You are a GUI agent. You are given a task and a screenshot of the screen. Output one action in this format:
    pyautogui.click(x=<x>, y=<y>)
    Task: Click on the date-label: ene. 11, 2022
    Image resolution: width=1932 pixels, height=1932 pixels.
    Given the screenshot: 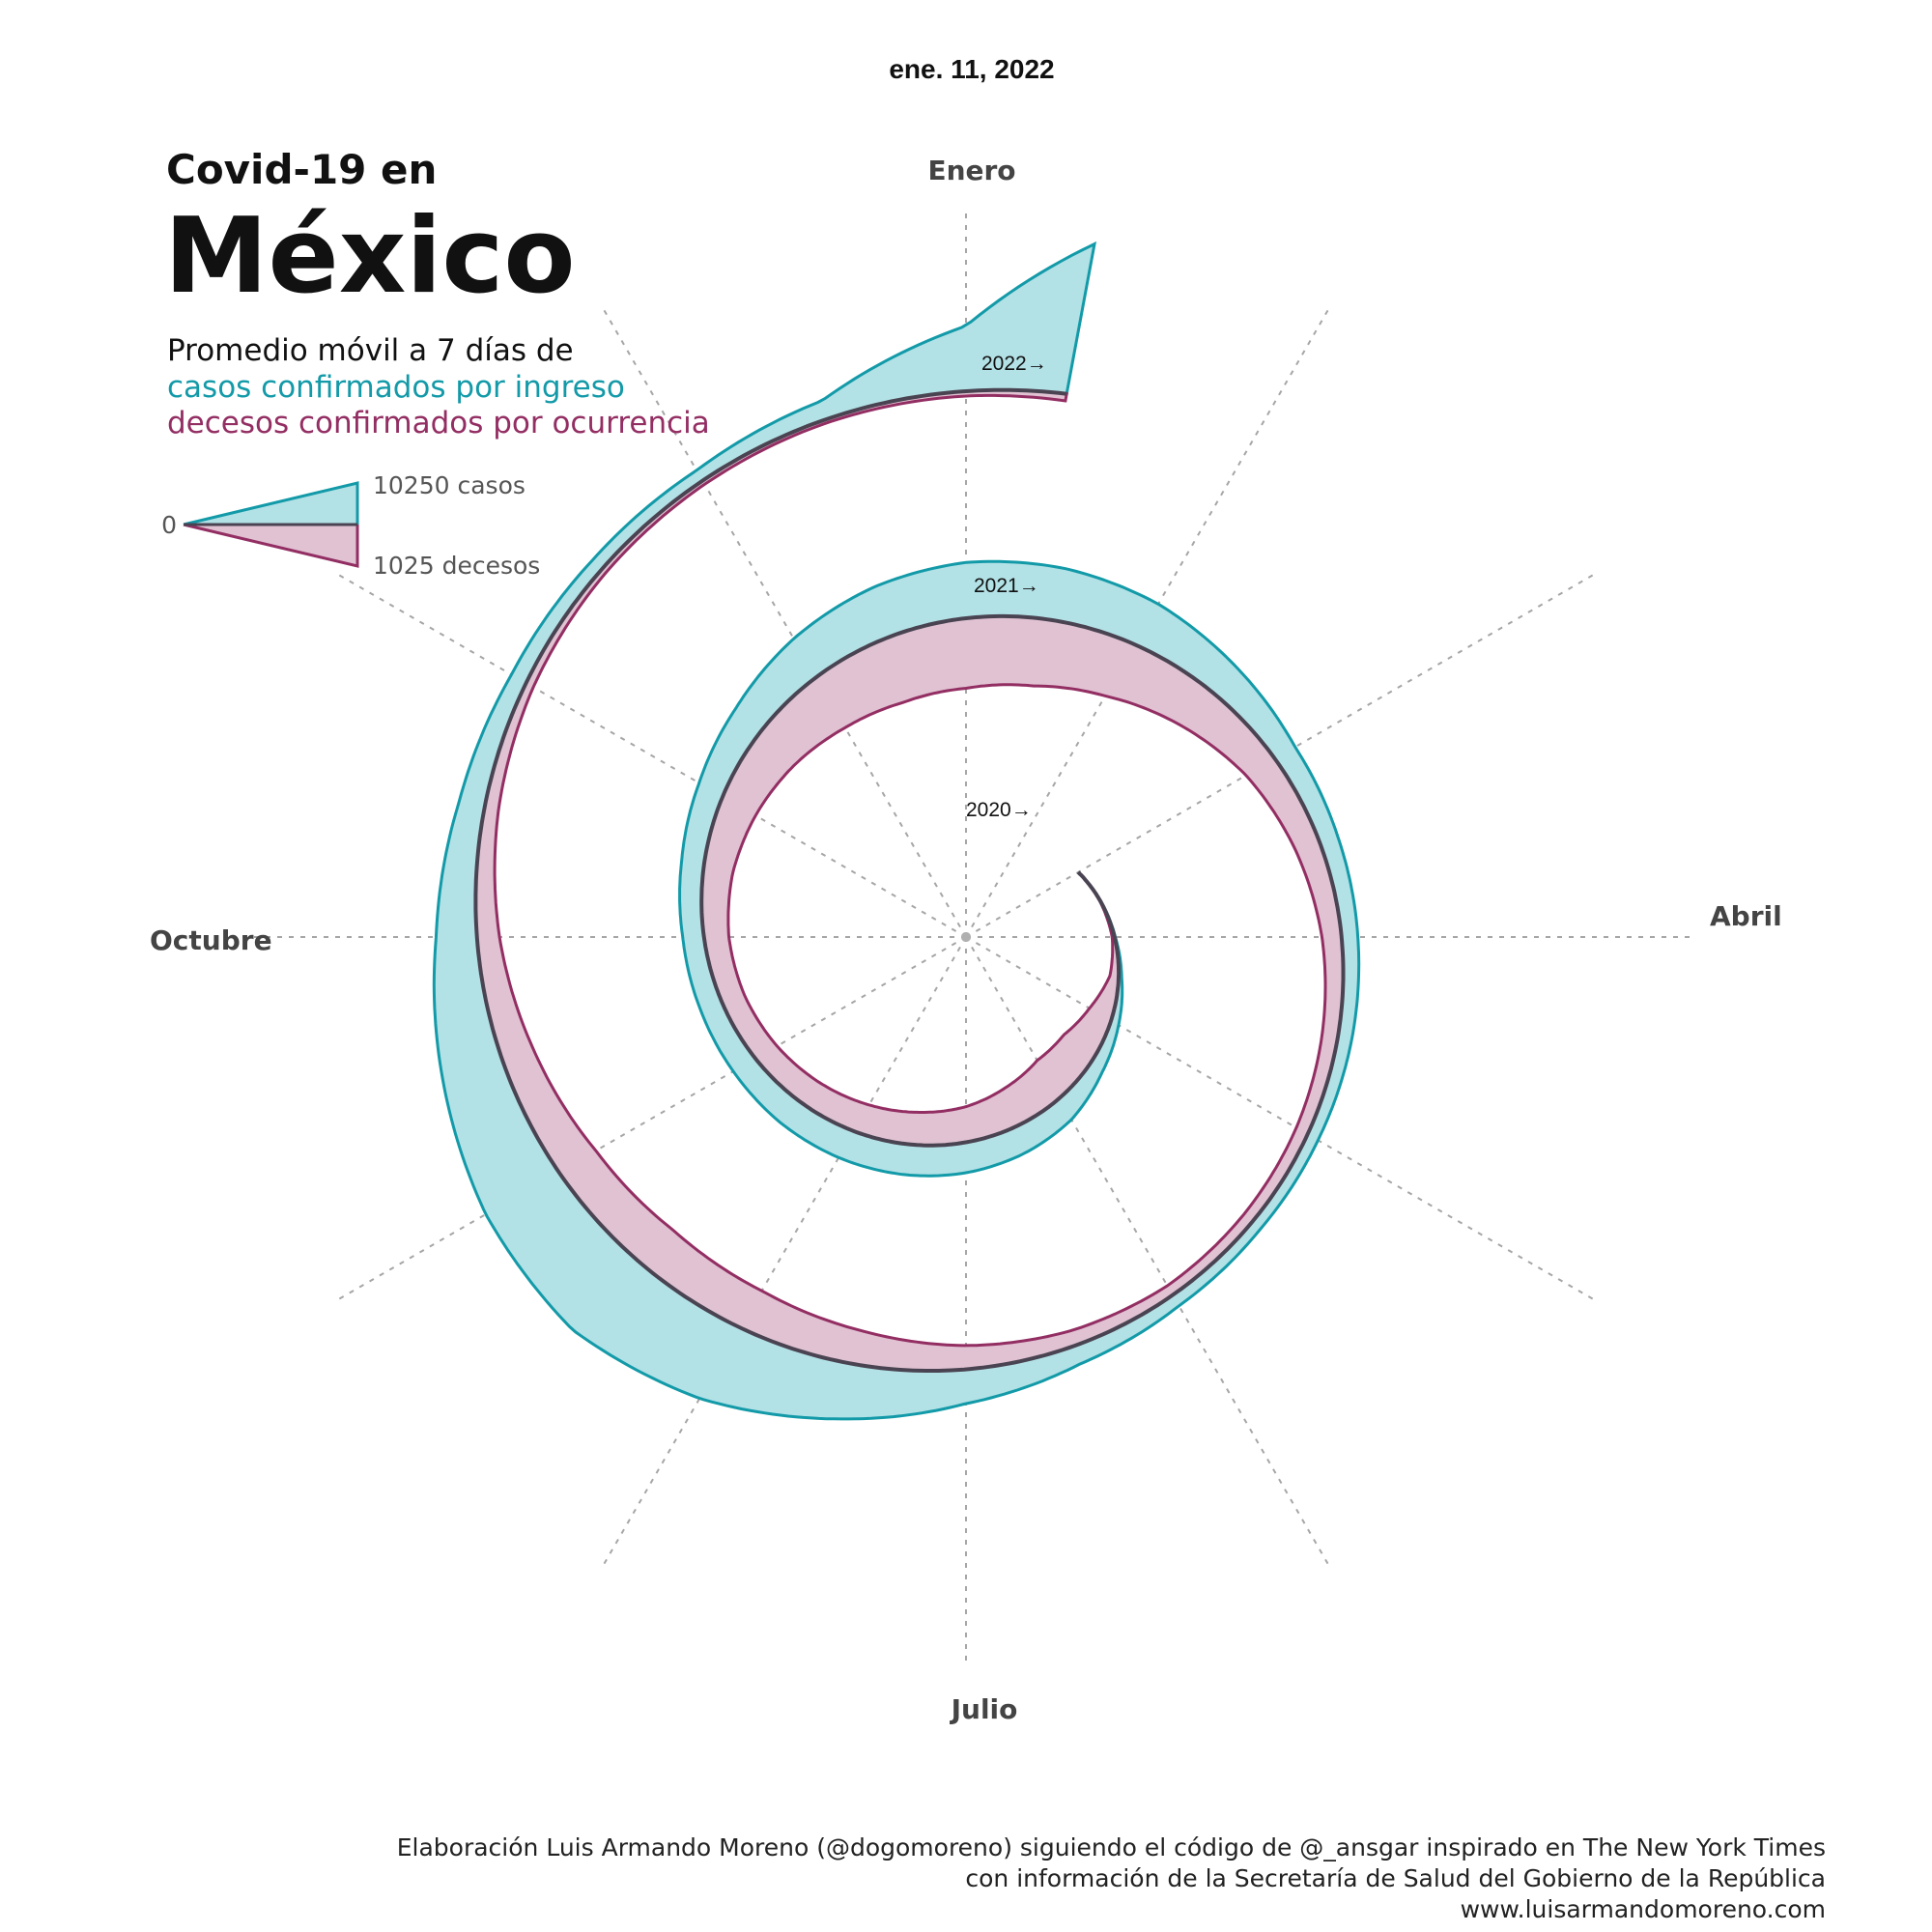 What is the action you would take?
    pyautogui.click(x=971, y=69)
    